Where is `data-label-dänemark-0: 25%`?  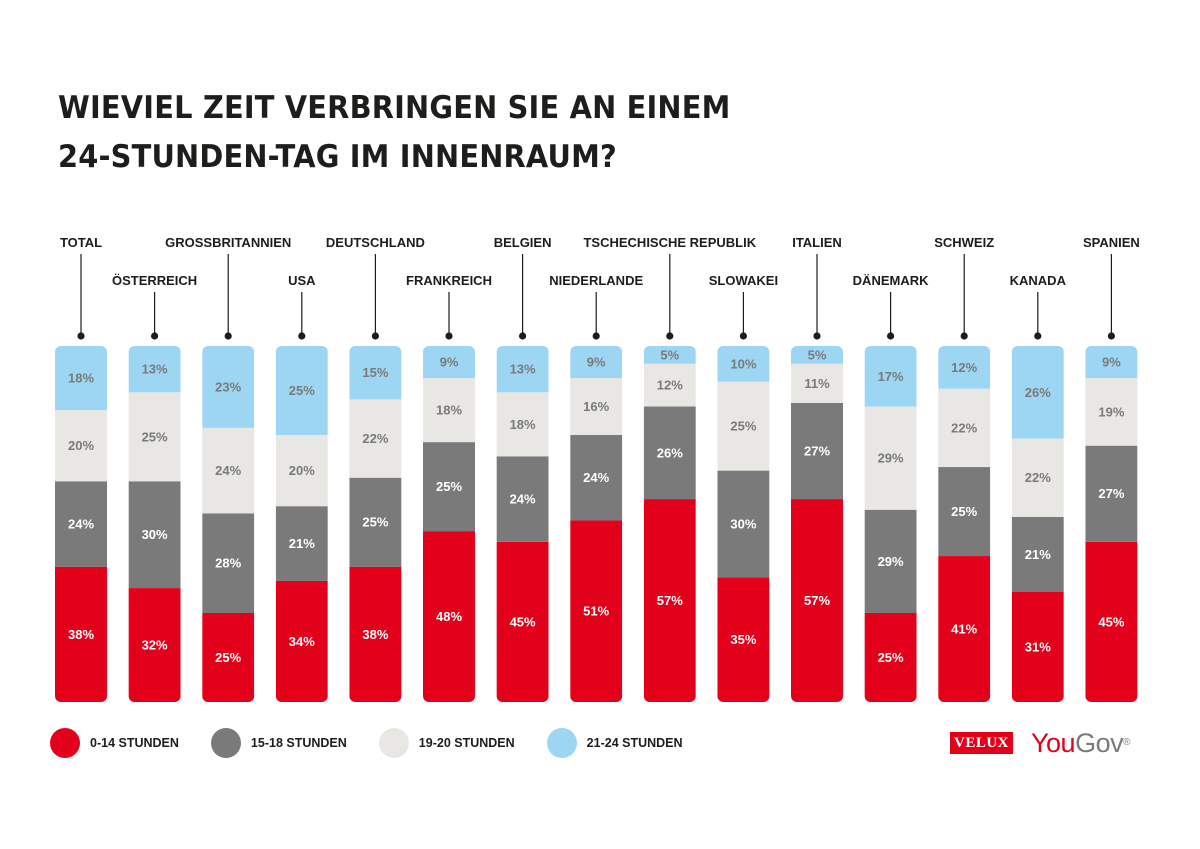
data-label-dänemark-0: 25% is located at coordinates (891, 657).